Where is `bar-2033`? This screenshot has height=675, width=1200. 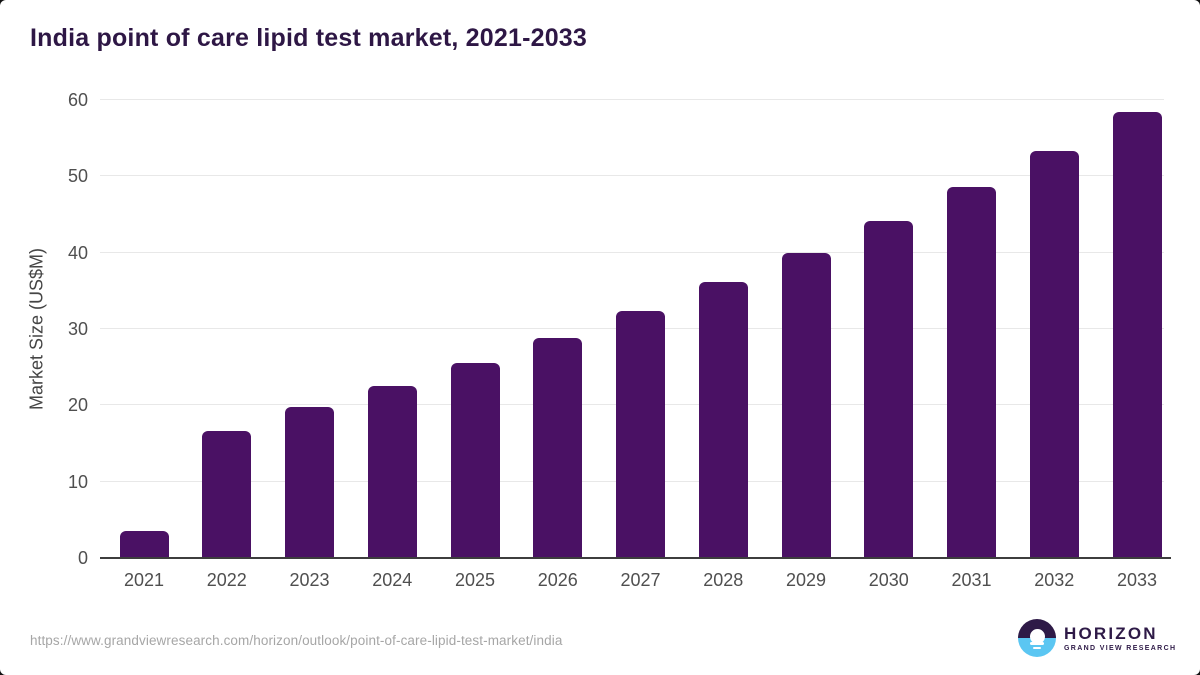 bar-2033 is located at coordinates (1137, 335).